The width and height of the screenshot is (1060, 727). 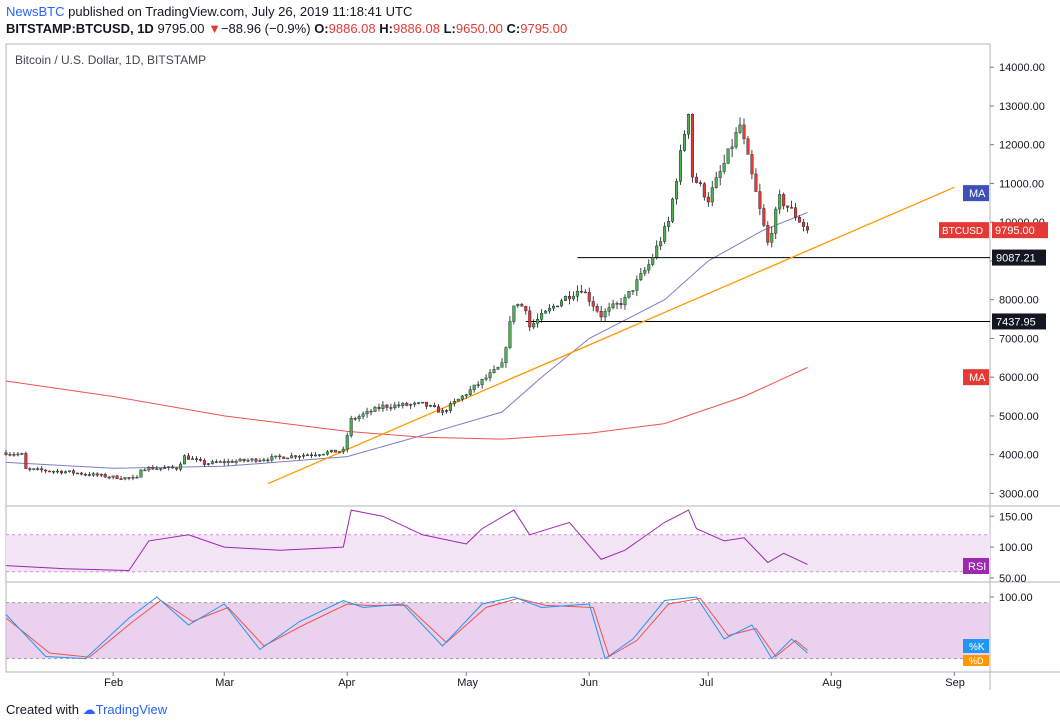 What do you see at coordinates (1016, 259) in the screenshot?
I see `level-price-label: 9087.21` at bounding box center [1016, 259].